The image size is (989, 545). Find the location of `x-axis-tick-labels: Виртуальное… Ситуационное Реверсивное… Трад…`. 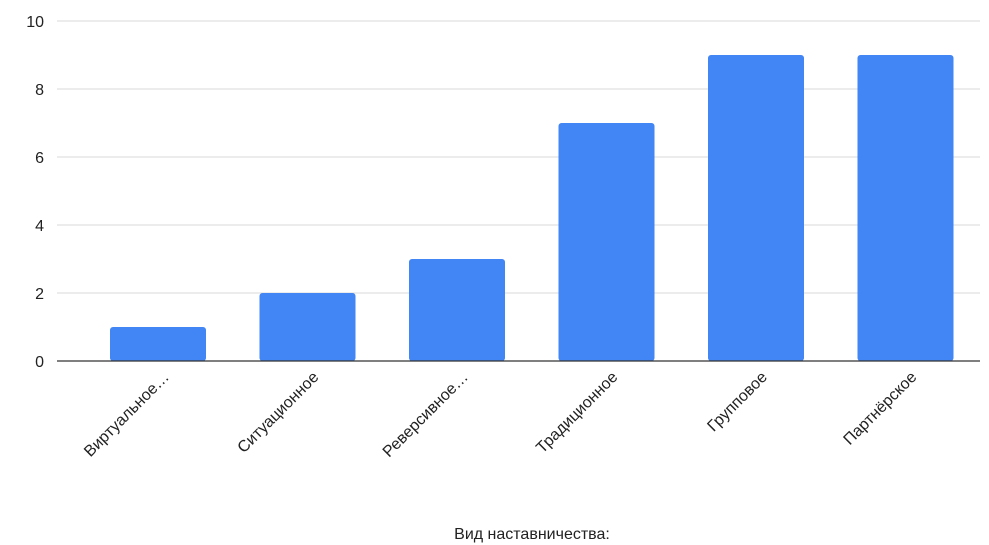

x-axis-tick-labels: Виртуальное… Ситуационное Реверсивное… Трад… is located at coordinates (500, 415).